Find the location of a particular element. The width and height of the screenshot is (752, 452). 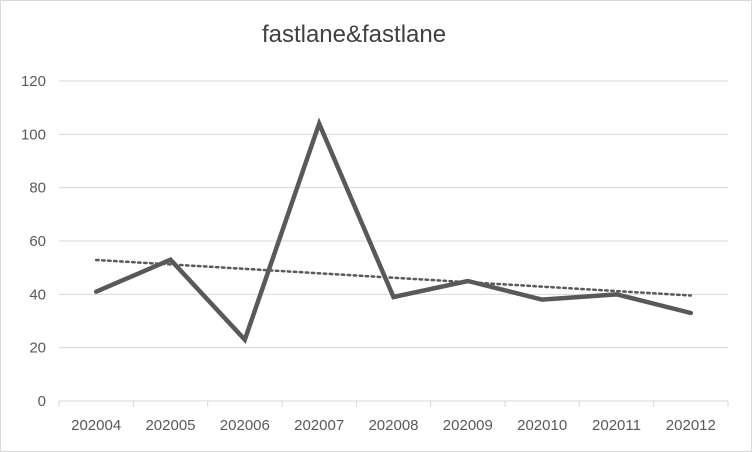

y-tick-label: 80 is located at coordinates (37, 188).